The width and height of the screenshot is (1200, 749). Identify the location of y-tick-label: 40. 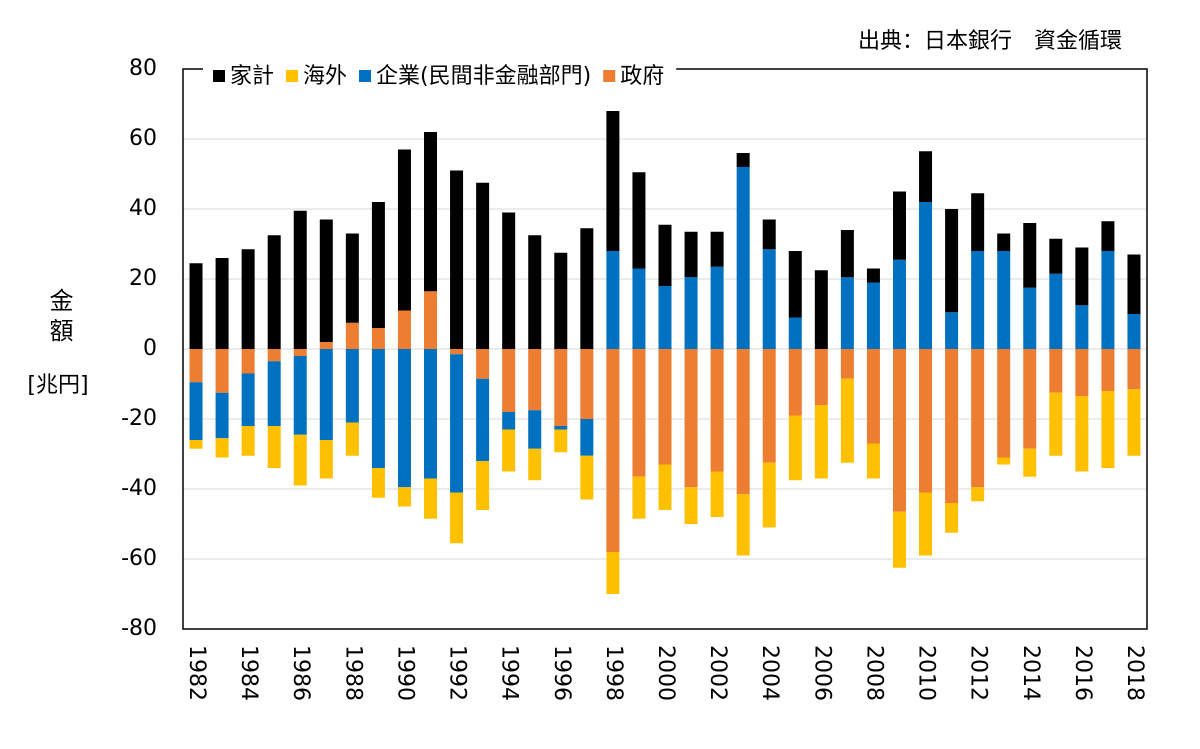
(143, 208).